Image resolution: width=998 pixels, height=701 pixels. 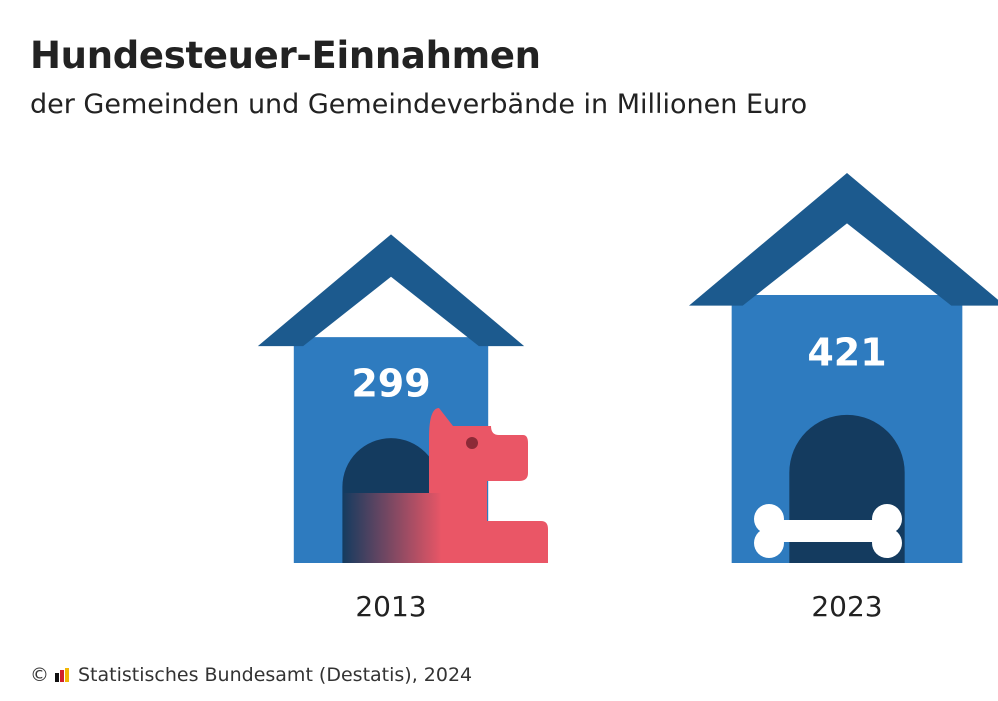 I want to click on category-label-2013: 2013, so click(x=390, y=606).